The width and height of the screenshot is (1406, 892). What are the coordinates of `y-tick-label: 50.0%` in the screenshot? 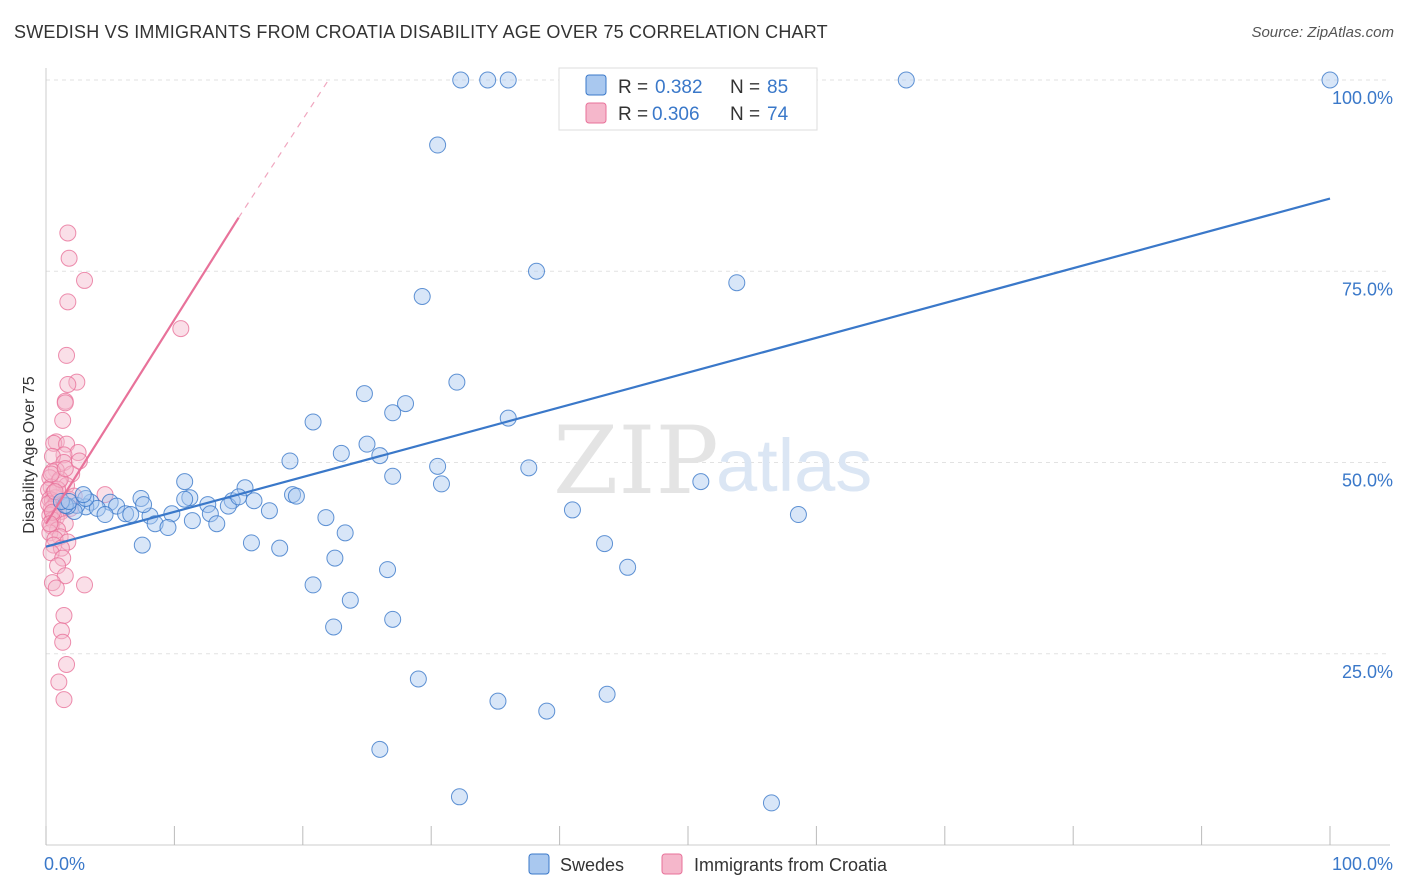 It's located at (1367, 481).